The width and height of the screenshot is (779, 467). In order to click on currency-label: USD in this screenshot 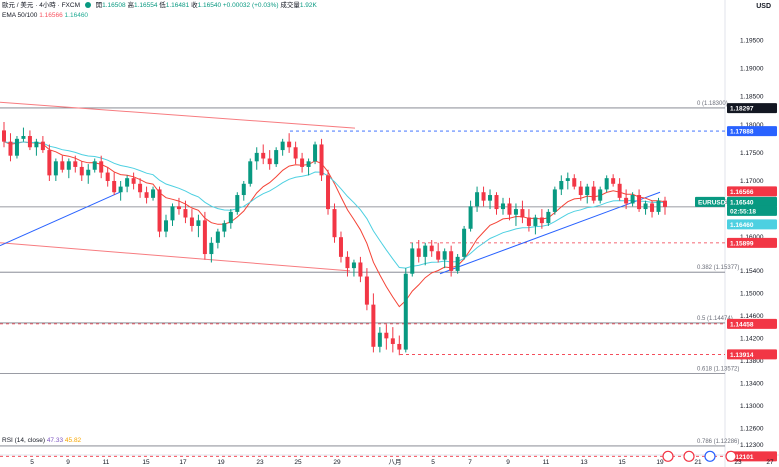, I will do `click(763, 6)`.